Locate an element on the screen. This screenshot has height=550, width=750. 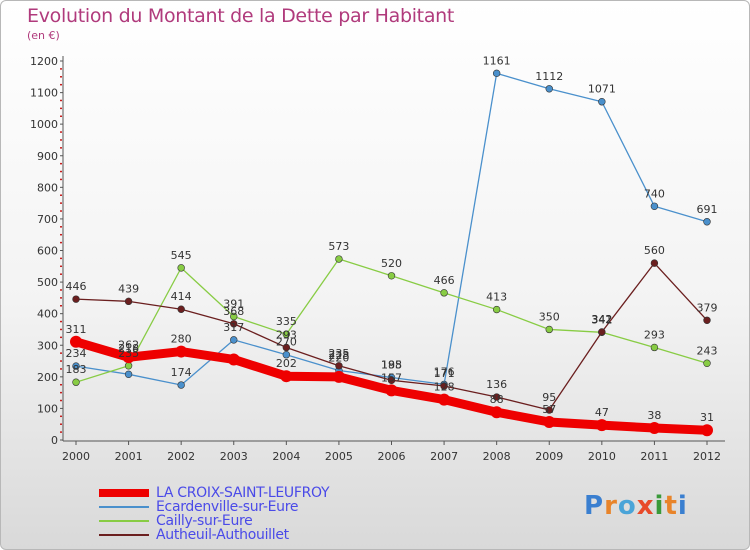
data-label: 57 is located at coordinates (549, 409).